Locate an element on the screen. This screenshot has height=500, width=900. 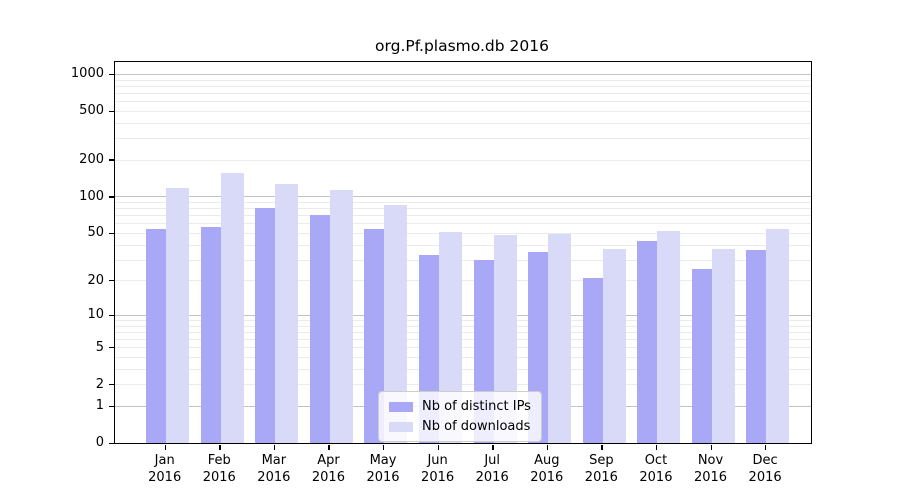
x-tick-month: Oct is located at coordinates (656, 460).